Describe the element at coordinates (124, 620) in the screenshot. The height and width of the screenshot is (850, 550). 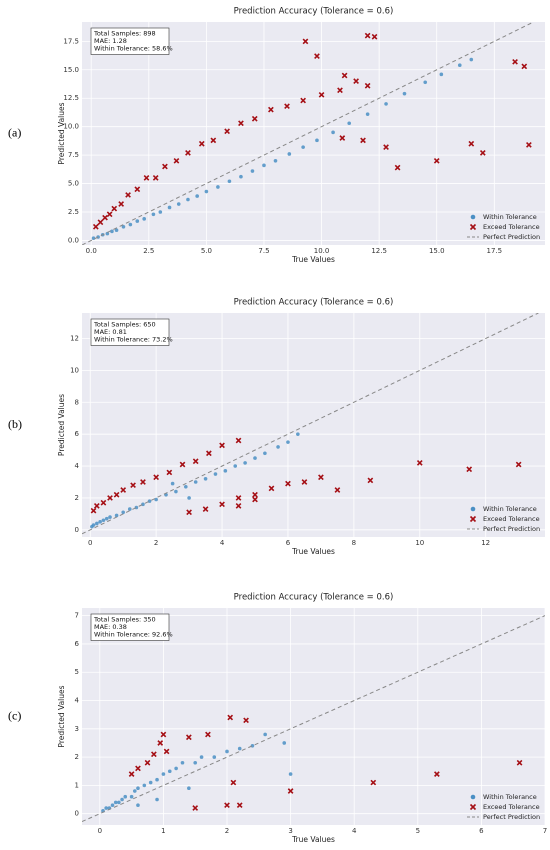
I see `annotation-text: Total Samples: 350` at that location.